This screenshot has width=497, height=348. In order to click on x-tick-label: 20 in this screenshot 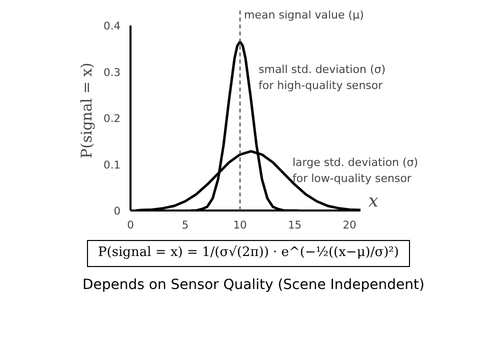, I will do `click(349, 225)`.